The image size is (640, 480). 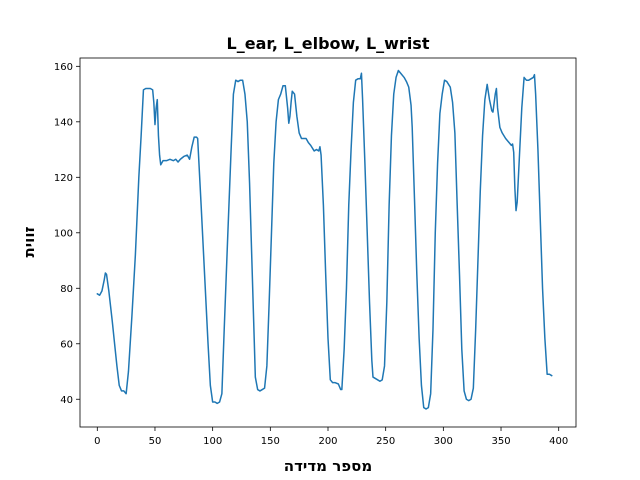 I want to click on chart-title: L_ear, L_elbow, L_wrist, so click(x=328, y=43).